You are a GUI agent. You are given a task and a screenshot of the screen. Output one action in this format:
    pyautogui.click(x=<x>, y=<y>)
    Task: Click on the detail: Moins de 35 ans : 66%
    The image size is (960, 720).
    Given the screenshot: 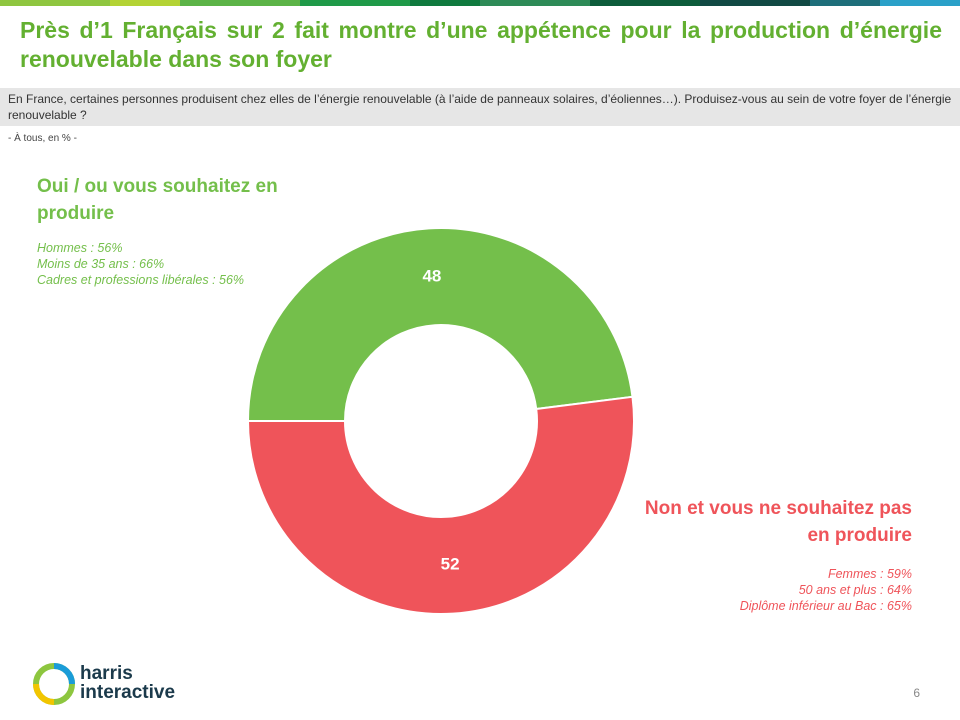 What is the action you would take?
    pyautogui.click(x=101, y=264)
    